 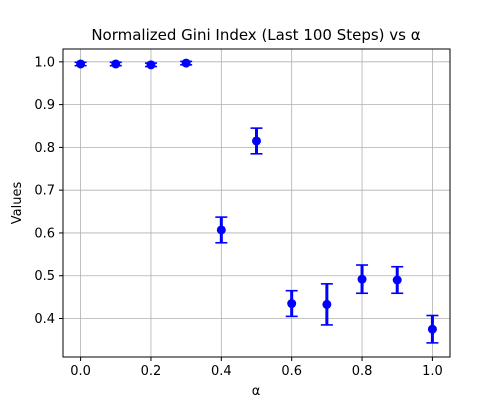 What do you see at coordinates (44, 319) in the screenshot?
I see `y-tick-label: 0.4` at bounding box center [44, 319].